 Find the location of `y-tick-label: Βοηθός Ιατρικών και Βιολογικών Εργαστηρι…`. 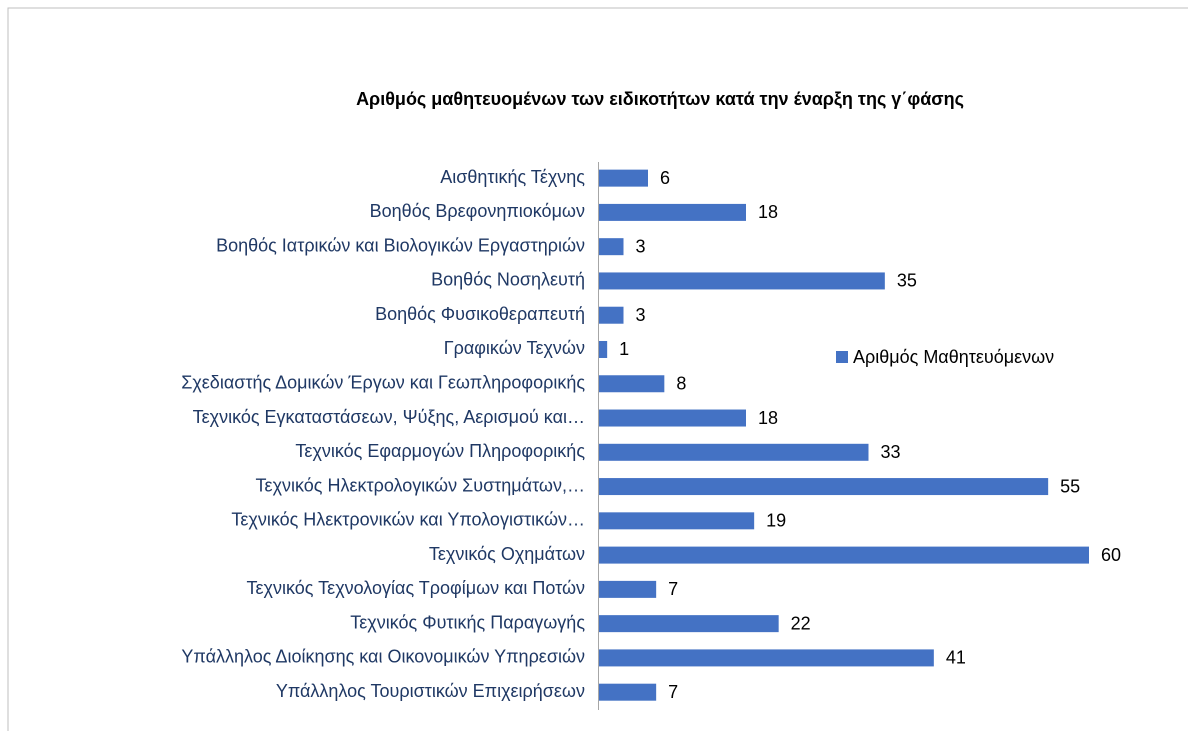

y-tick-label: Βοηθός Ιατρικών και Βιολογικών Εργαστηρι… is located at coordinates (400, 245).